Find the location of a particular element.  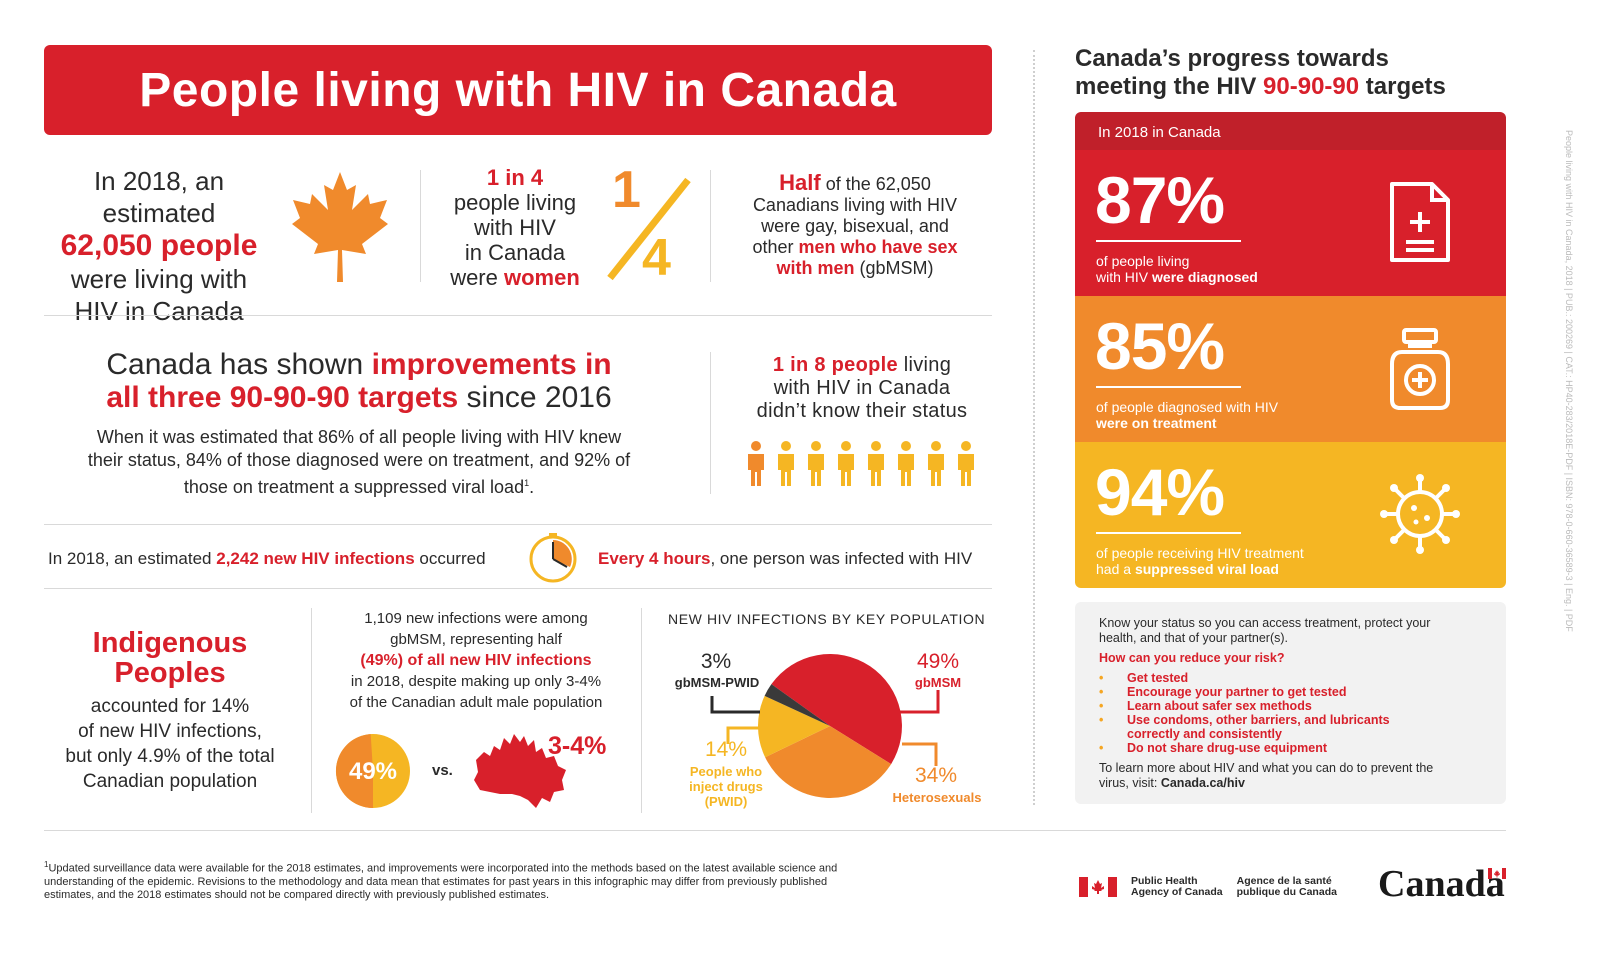

progress-value: 94% is located at coordinates (1160, 492).